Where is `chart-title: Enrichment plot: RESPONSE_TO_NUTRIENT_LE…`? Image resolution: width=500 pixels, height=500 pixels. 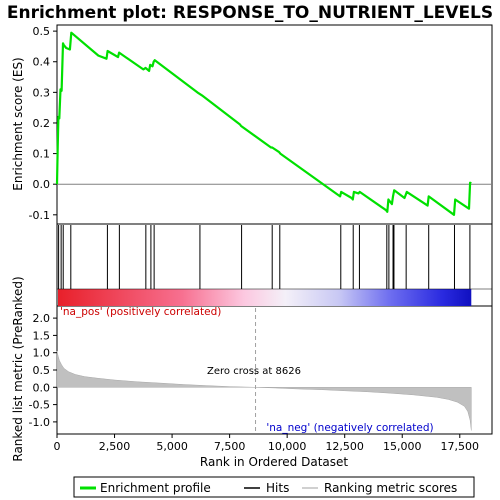
chart-title: Enrichment plot: RESPONSE_TO_NUTRIENT_LE… is located at coordinates (250, 13).